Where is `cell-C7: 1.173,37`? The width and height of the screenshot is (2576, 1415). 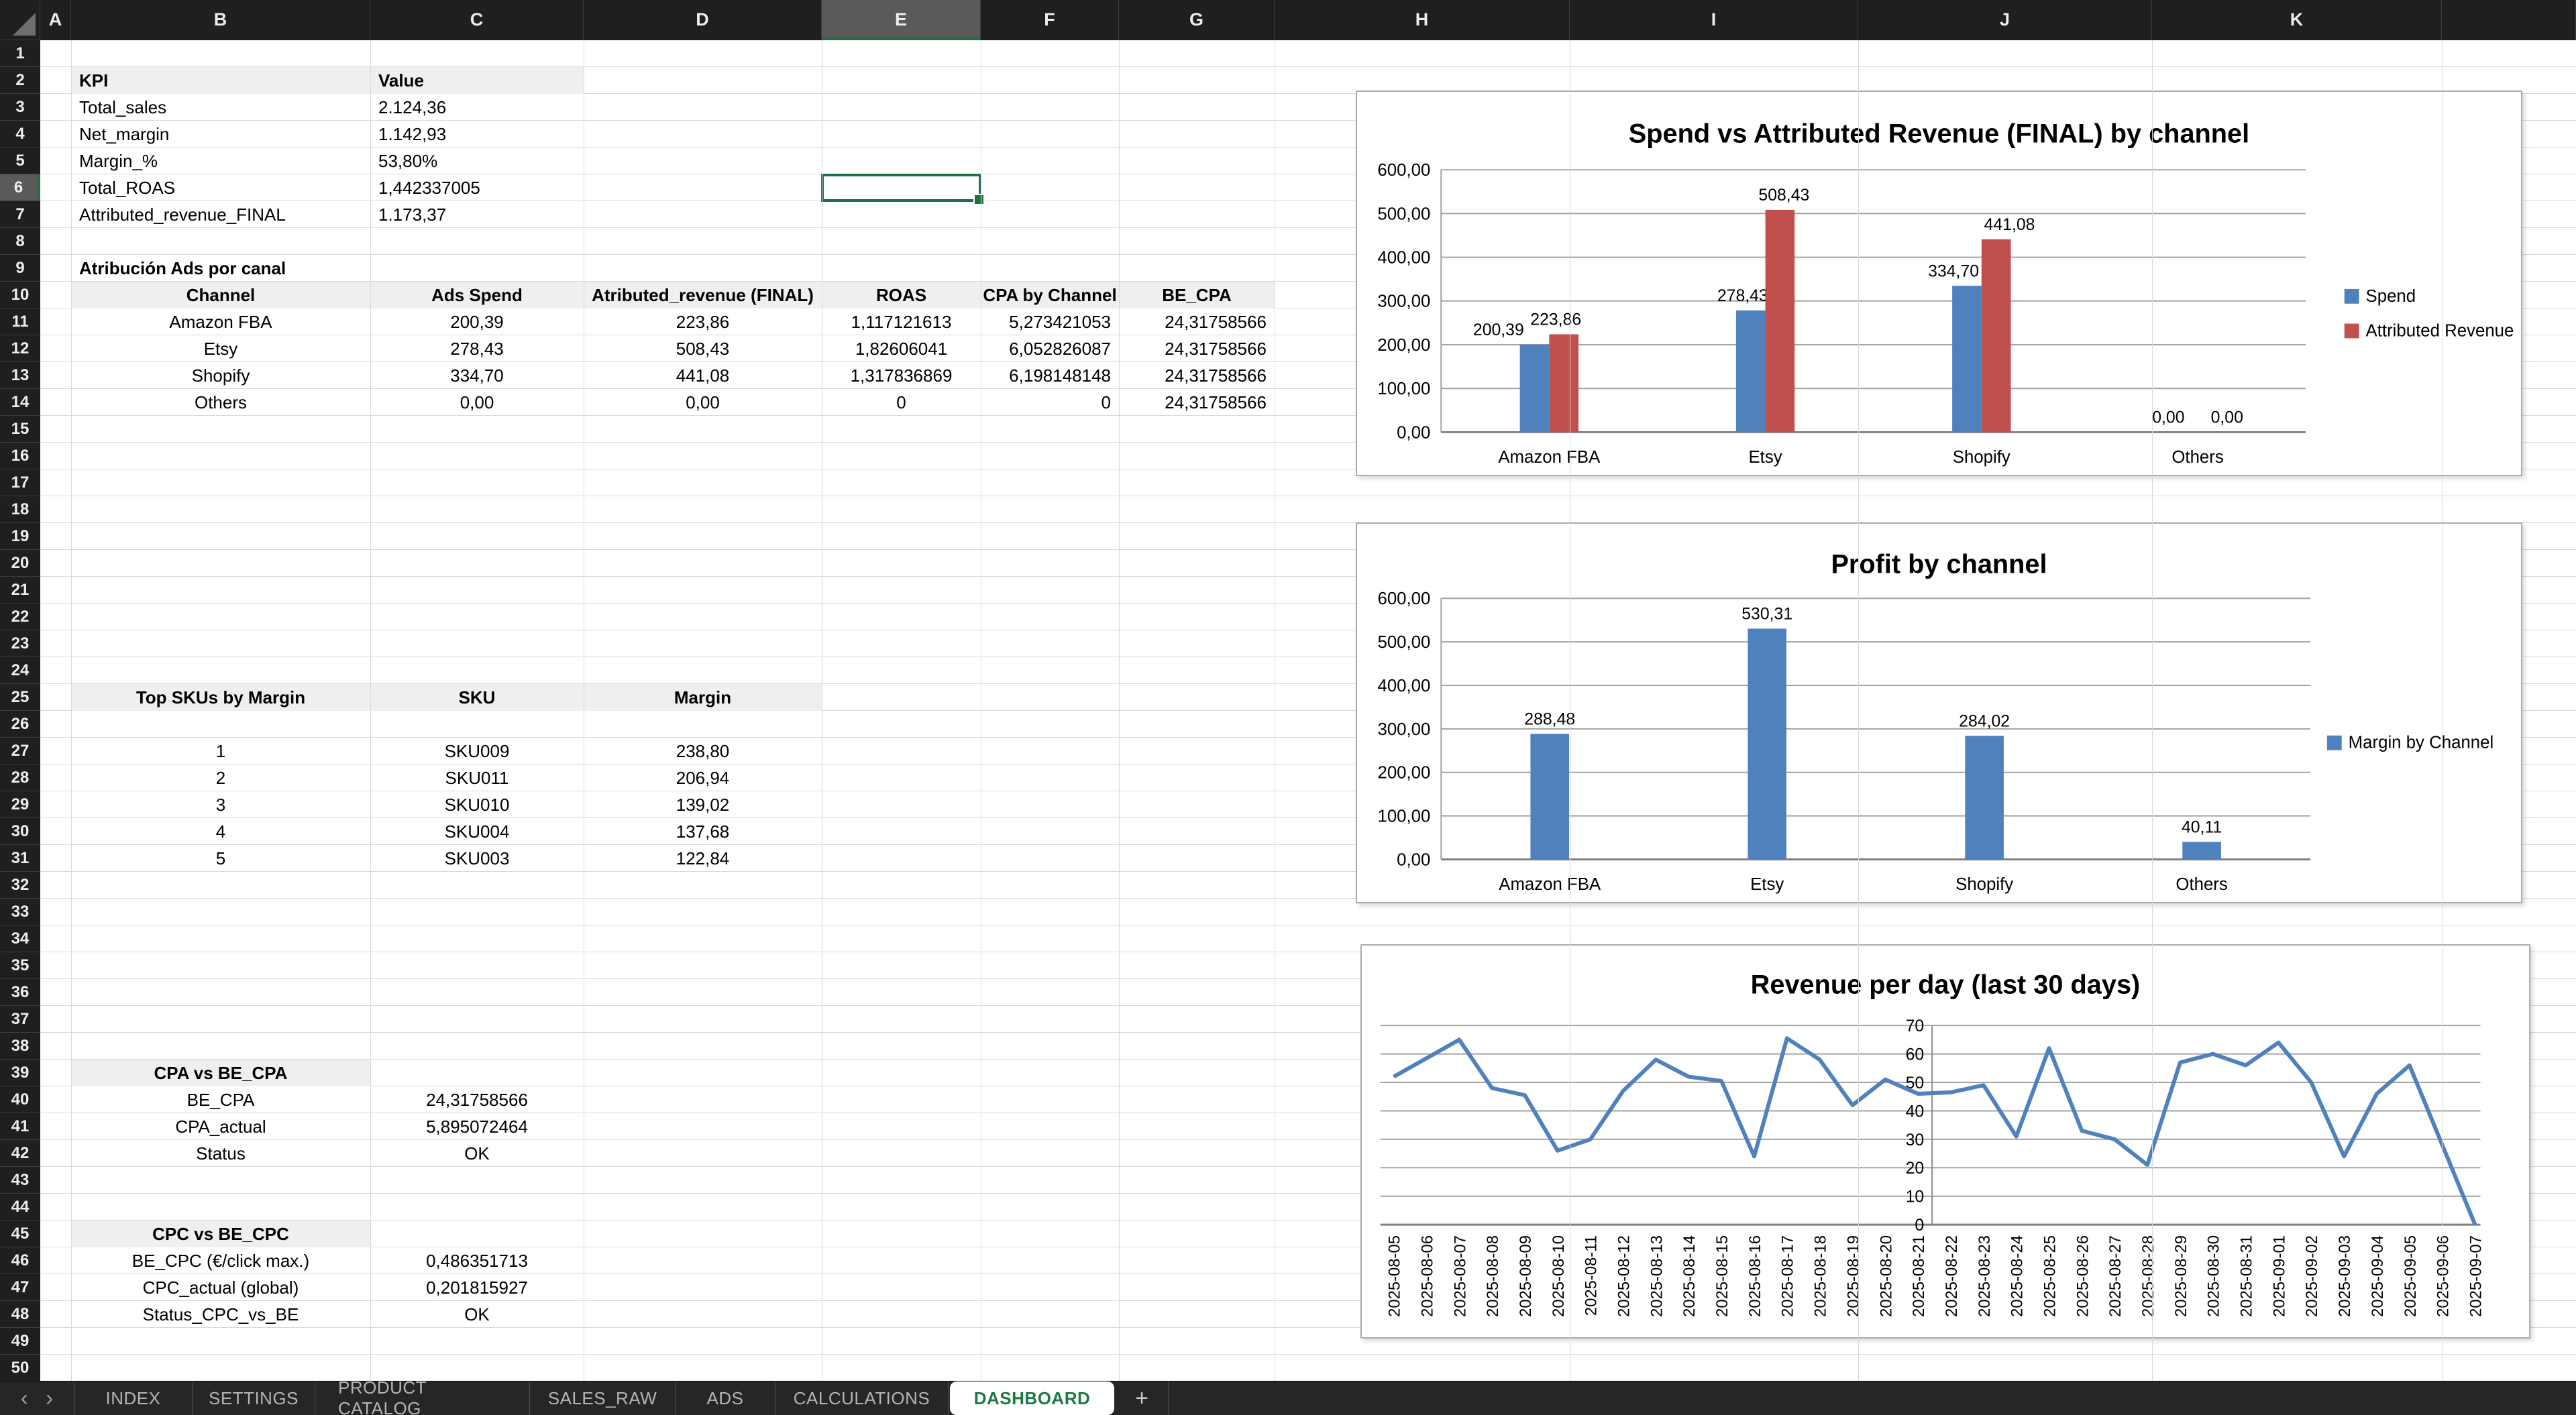 cell-C7: 1.173,37 is located at coordinates (412, 215).